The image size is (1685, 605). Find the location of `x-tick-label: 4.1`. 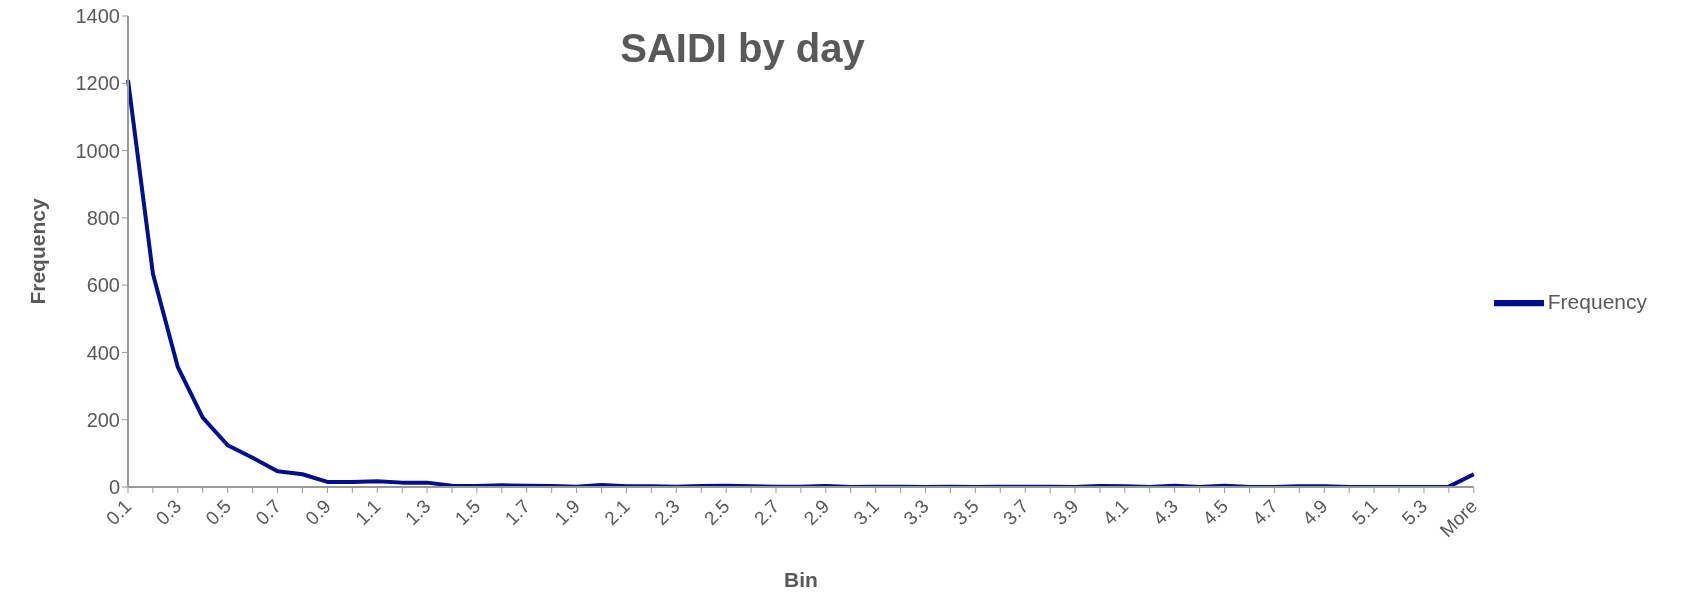

x-tick-label: 4.1 is located at coordinates (1115, 512).